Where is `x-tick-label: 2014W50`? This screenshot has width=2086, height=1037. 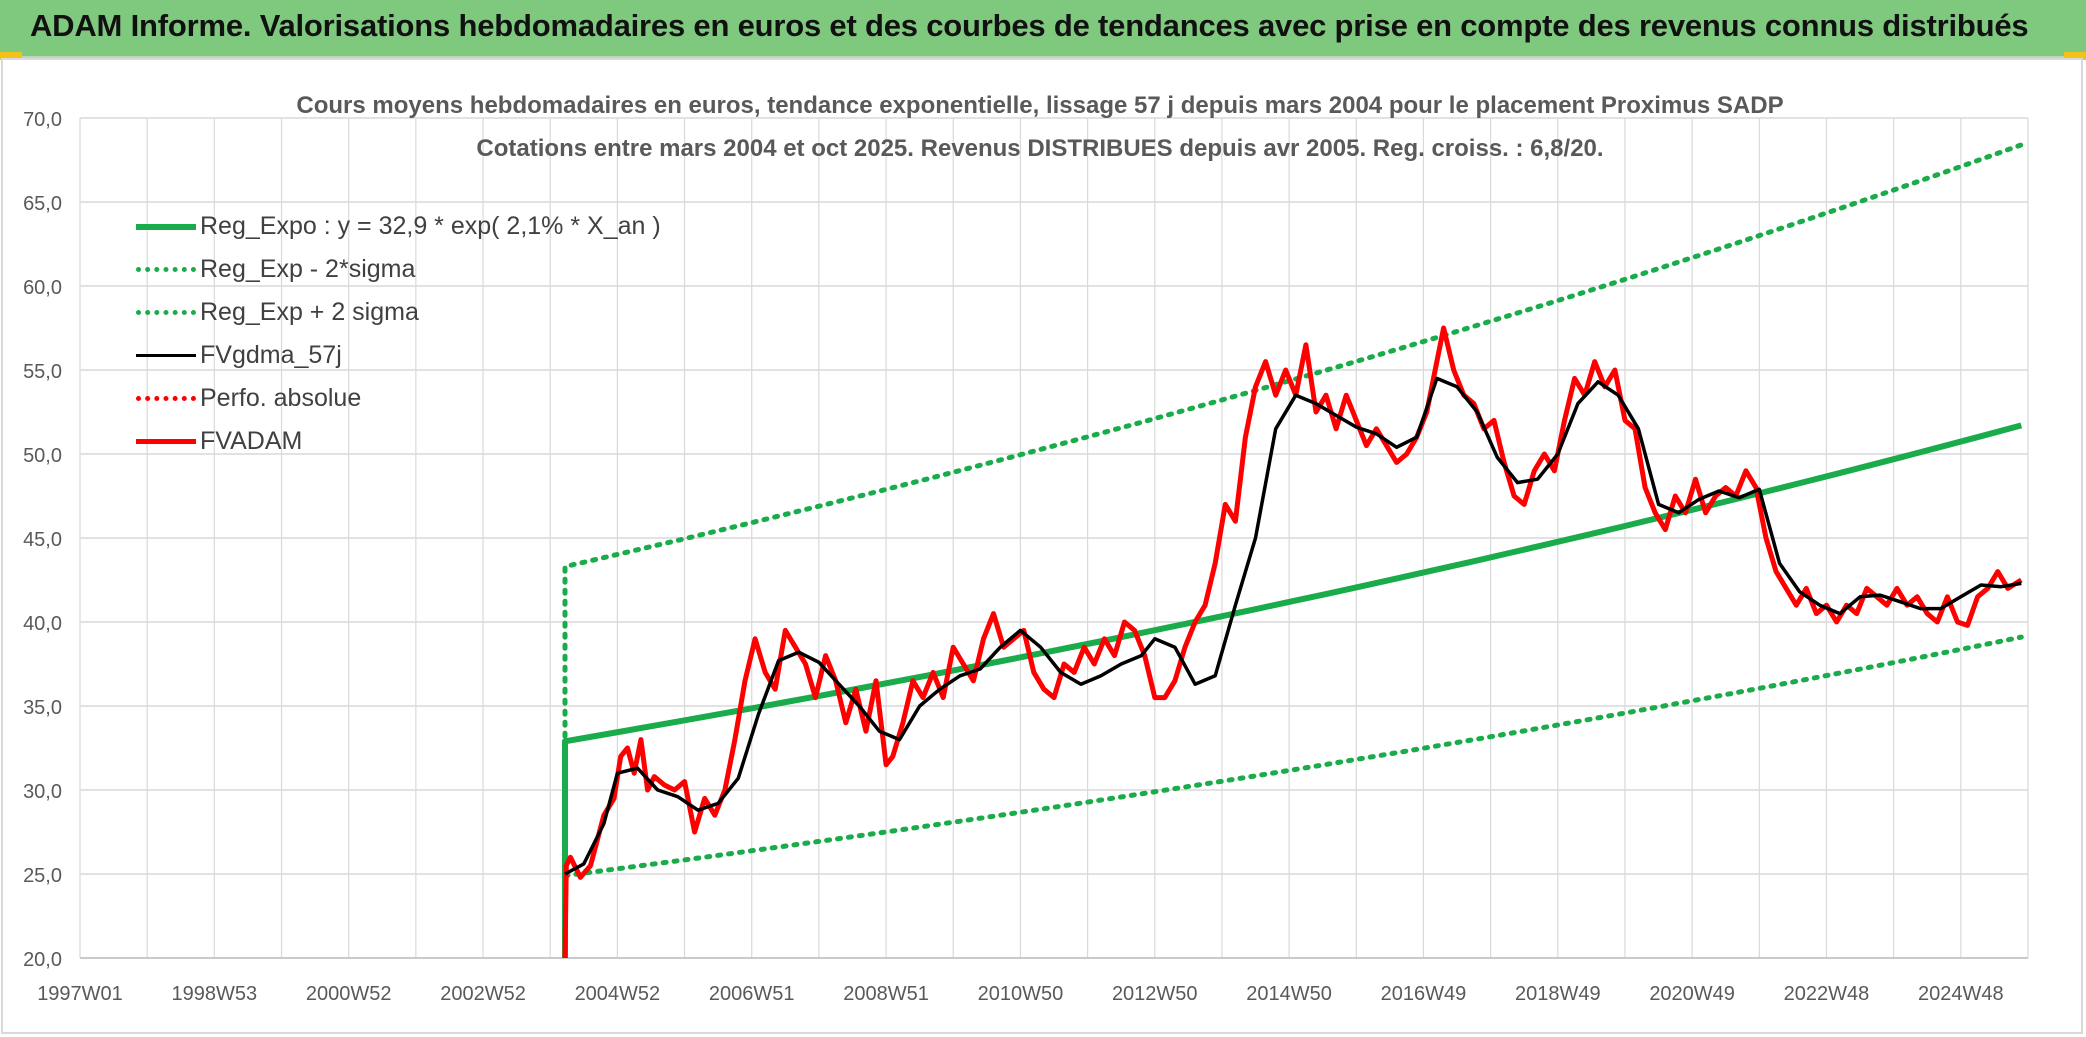 x-tick-label: 2014W50 is located at coordinates (1289, 994).